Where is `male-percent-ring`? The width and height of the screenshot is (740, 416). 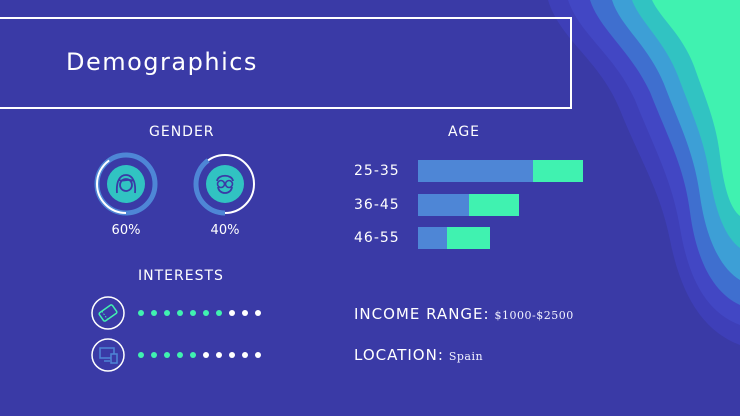
male-percent-ring is located at coordinates (225, 184).